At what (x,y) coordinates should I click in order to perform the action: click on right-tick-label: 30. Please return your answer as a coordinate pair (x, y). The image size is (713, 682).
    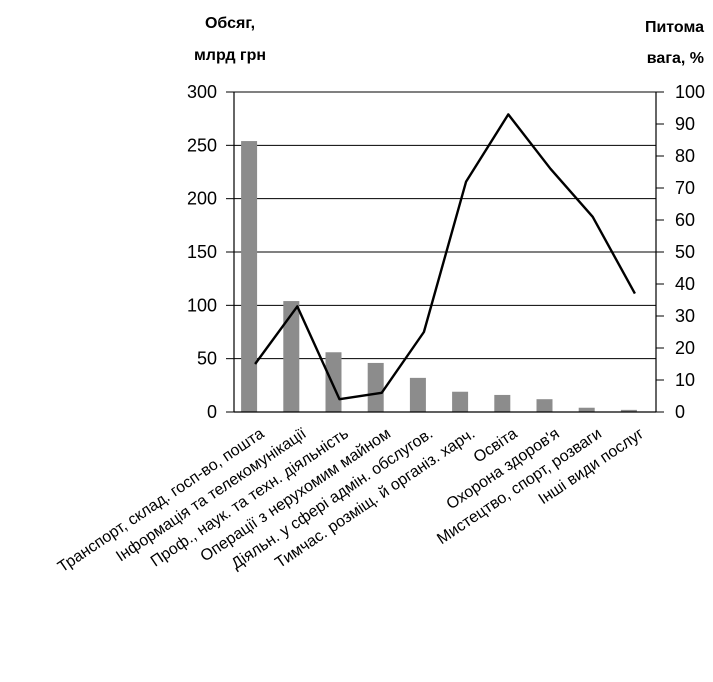
    Looking at the image, I should click on (685, 316).